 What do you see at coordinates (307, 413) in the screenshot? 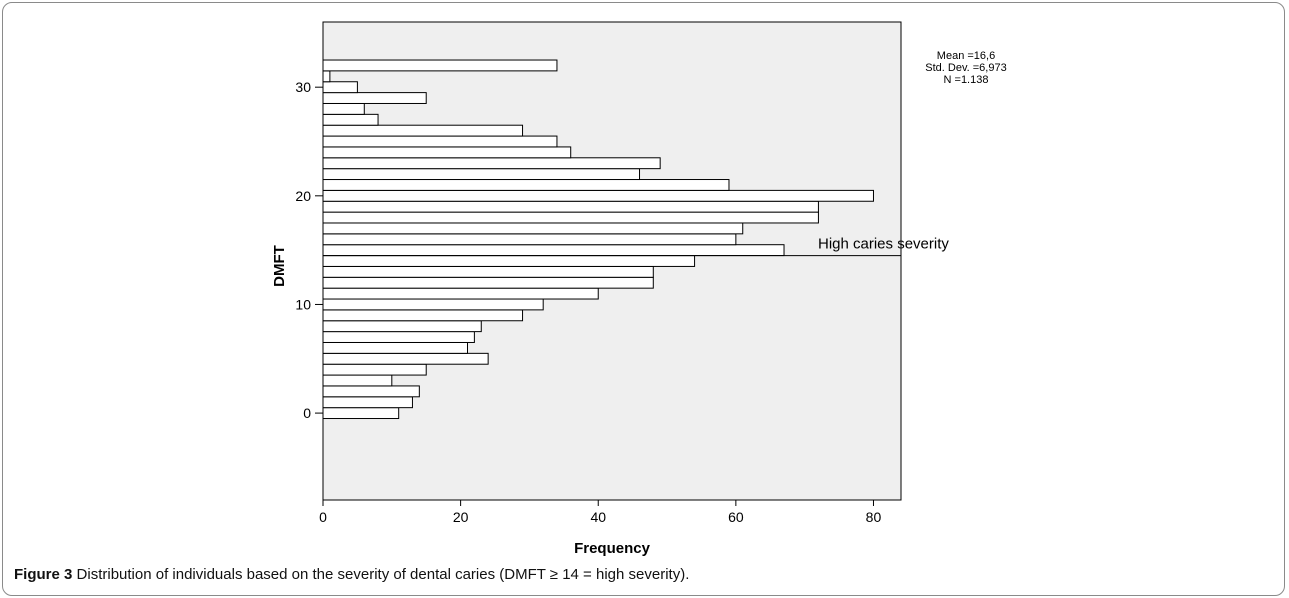
I see `y-tick-label: 0` at bounding box center [307, 413].